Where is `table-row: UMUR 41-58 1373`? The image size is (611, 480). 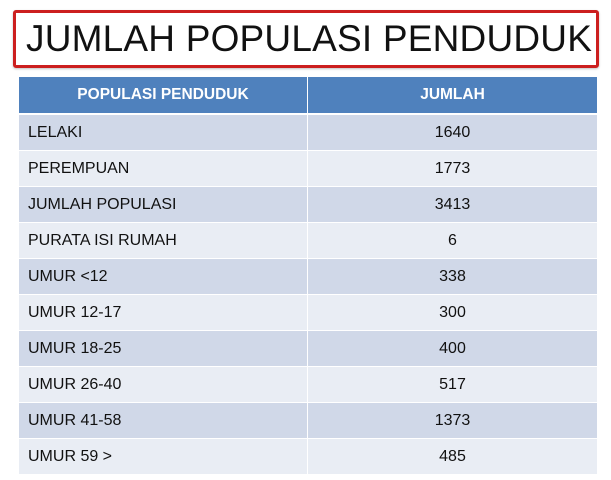
table-row: UMUR 41-58 1373 is located at coordinates (308, 421).